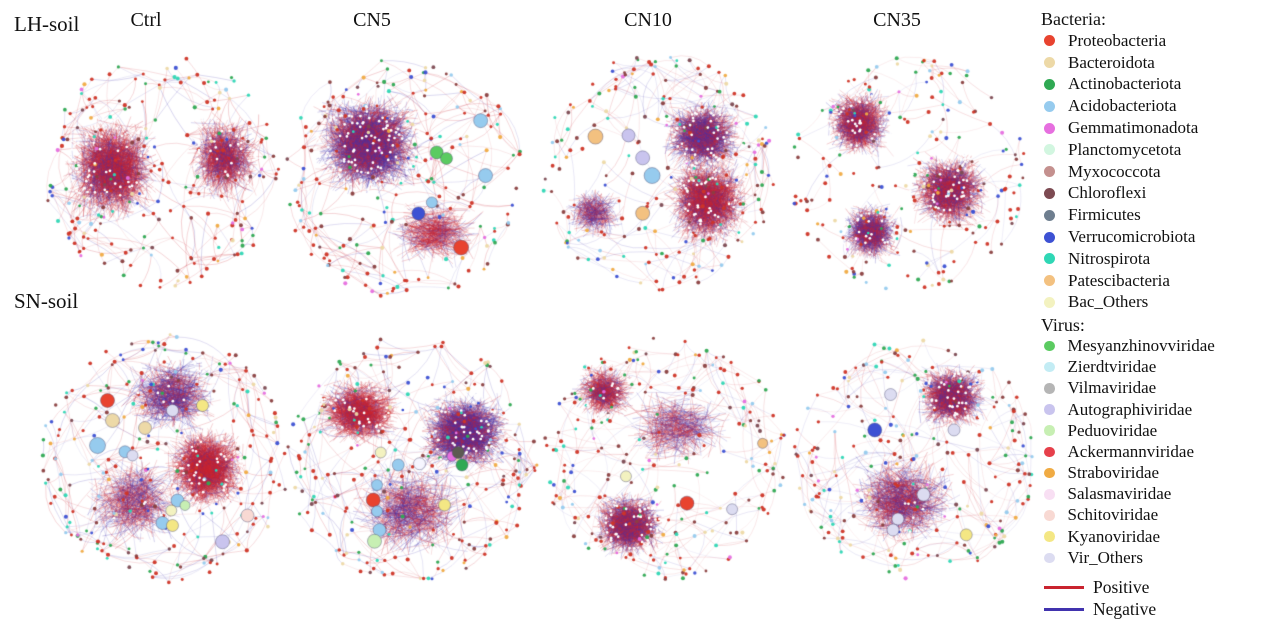 The height and width of the screenshot is (623, 1267). What do you see at coordinates (1112, 367) in the screenshot?
I see `legend-item-label: Zierdtviridae` at bounding box center [1112, 367].